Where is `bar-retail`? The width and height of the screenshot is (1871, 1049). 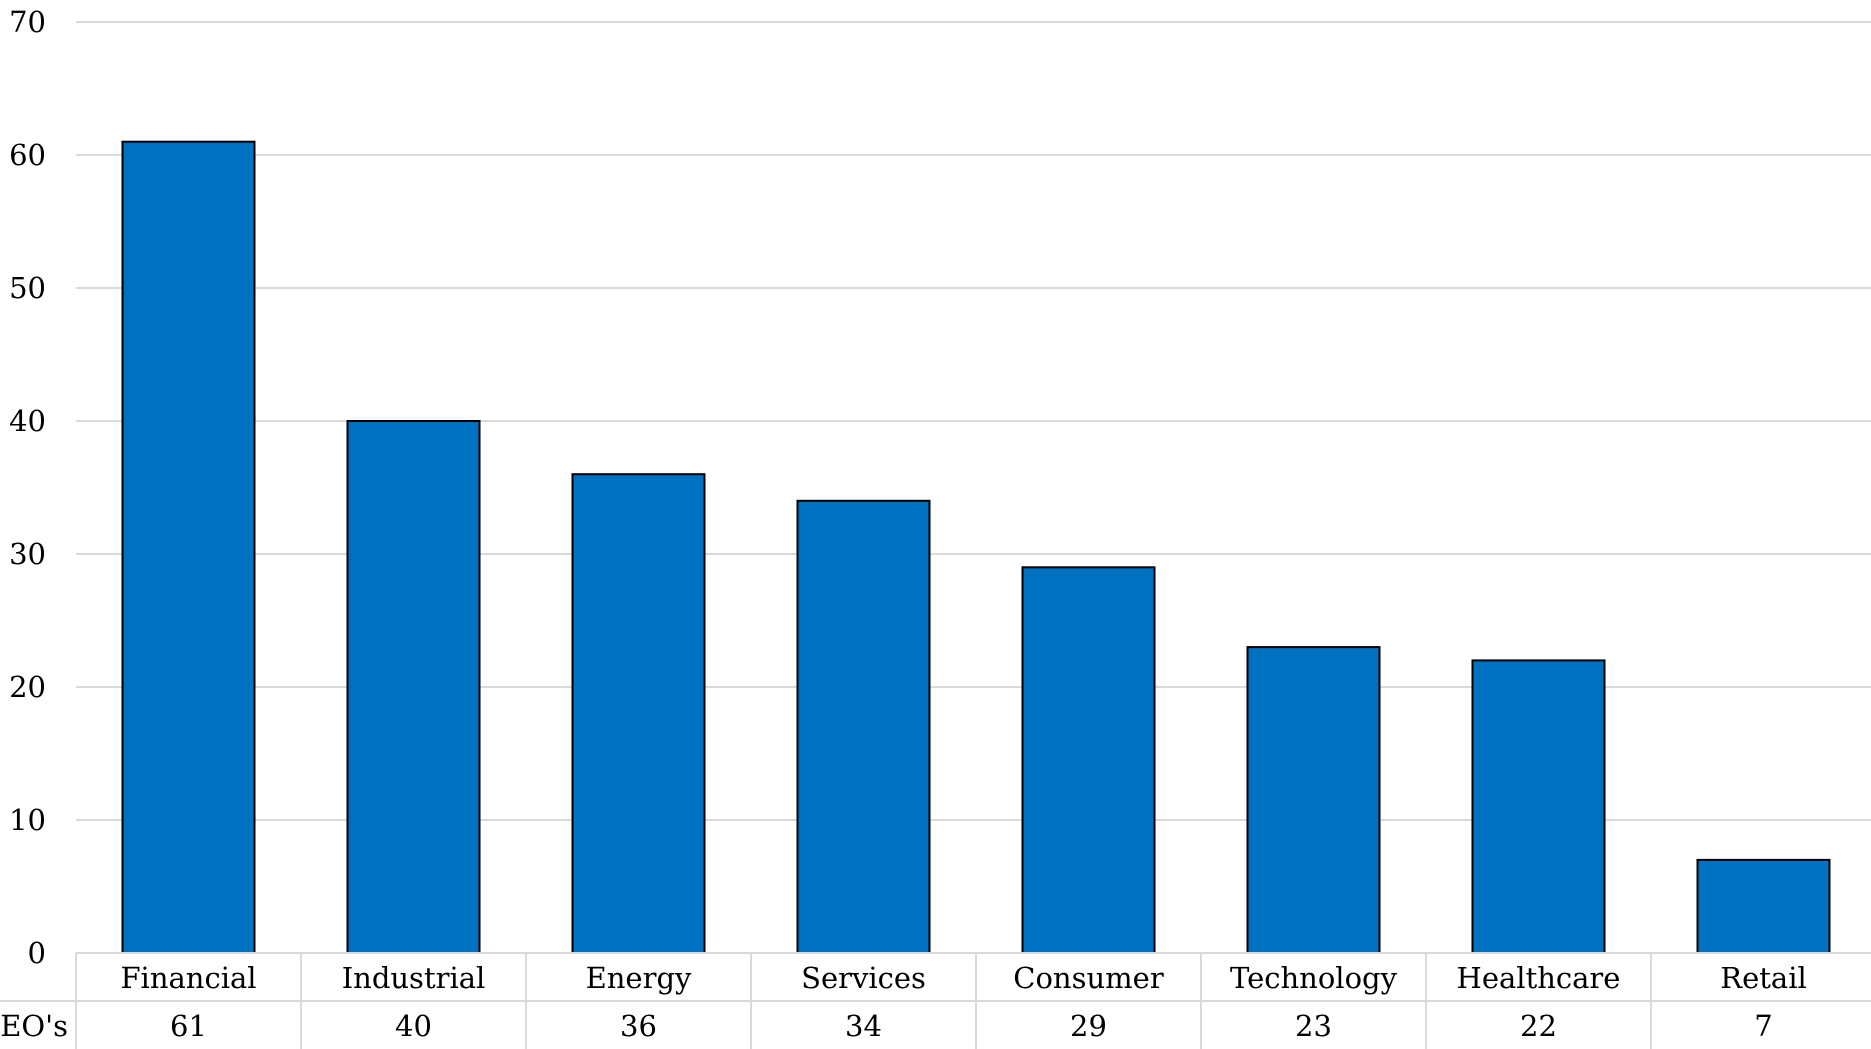
bar-retail is located at coordinates (1763, 906).